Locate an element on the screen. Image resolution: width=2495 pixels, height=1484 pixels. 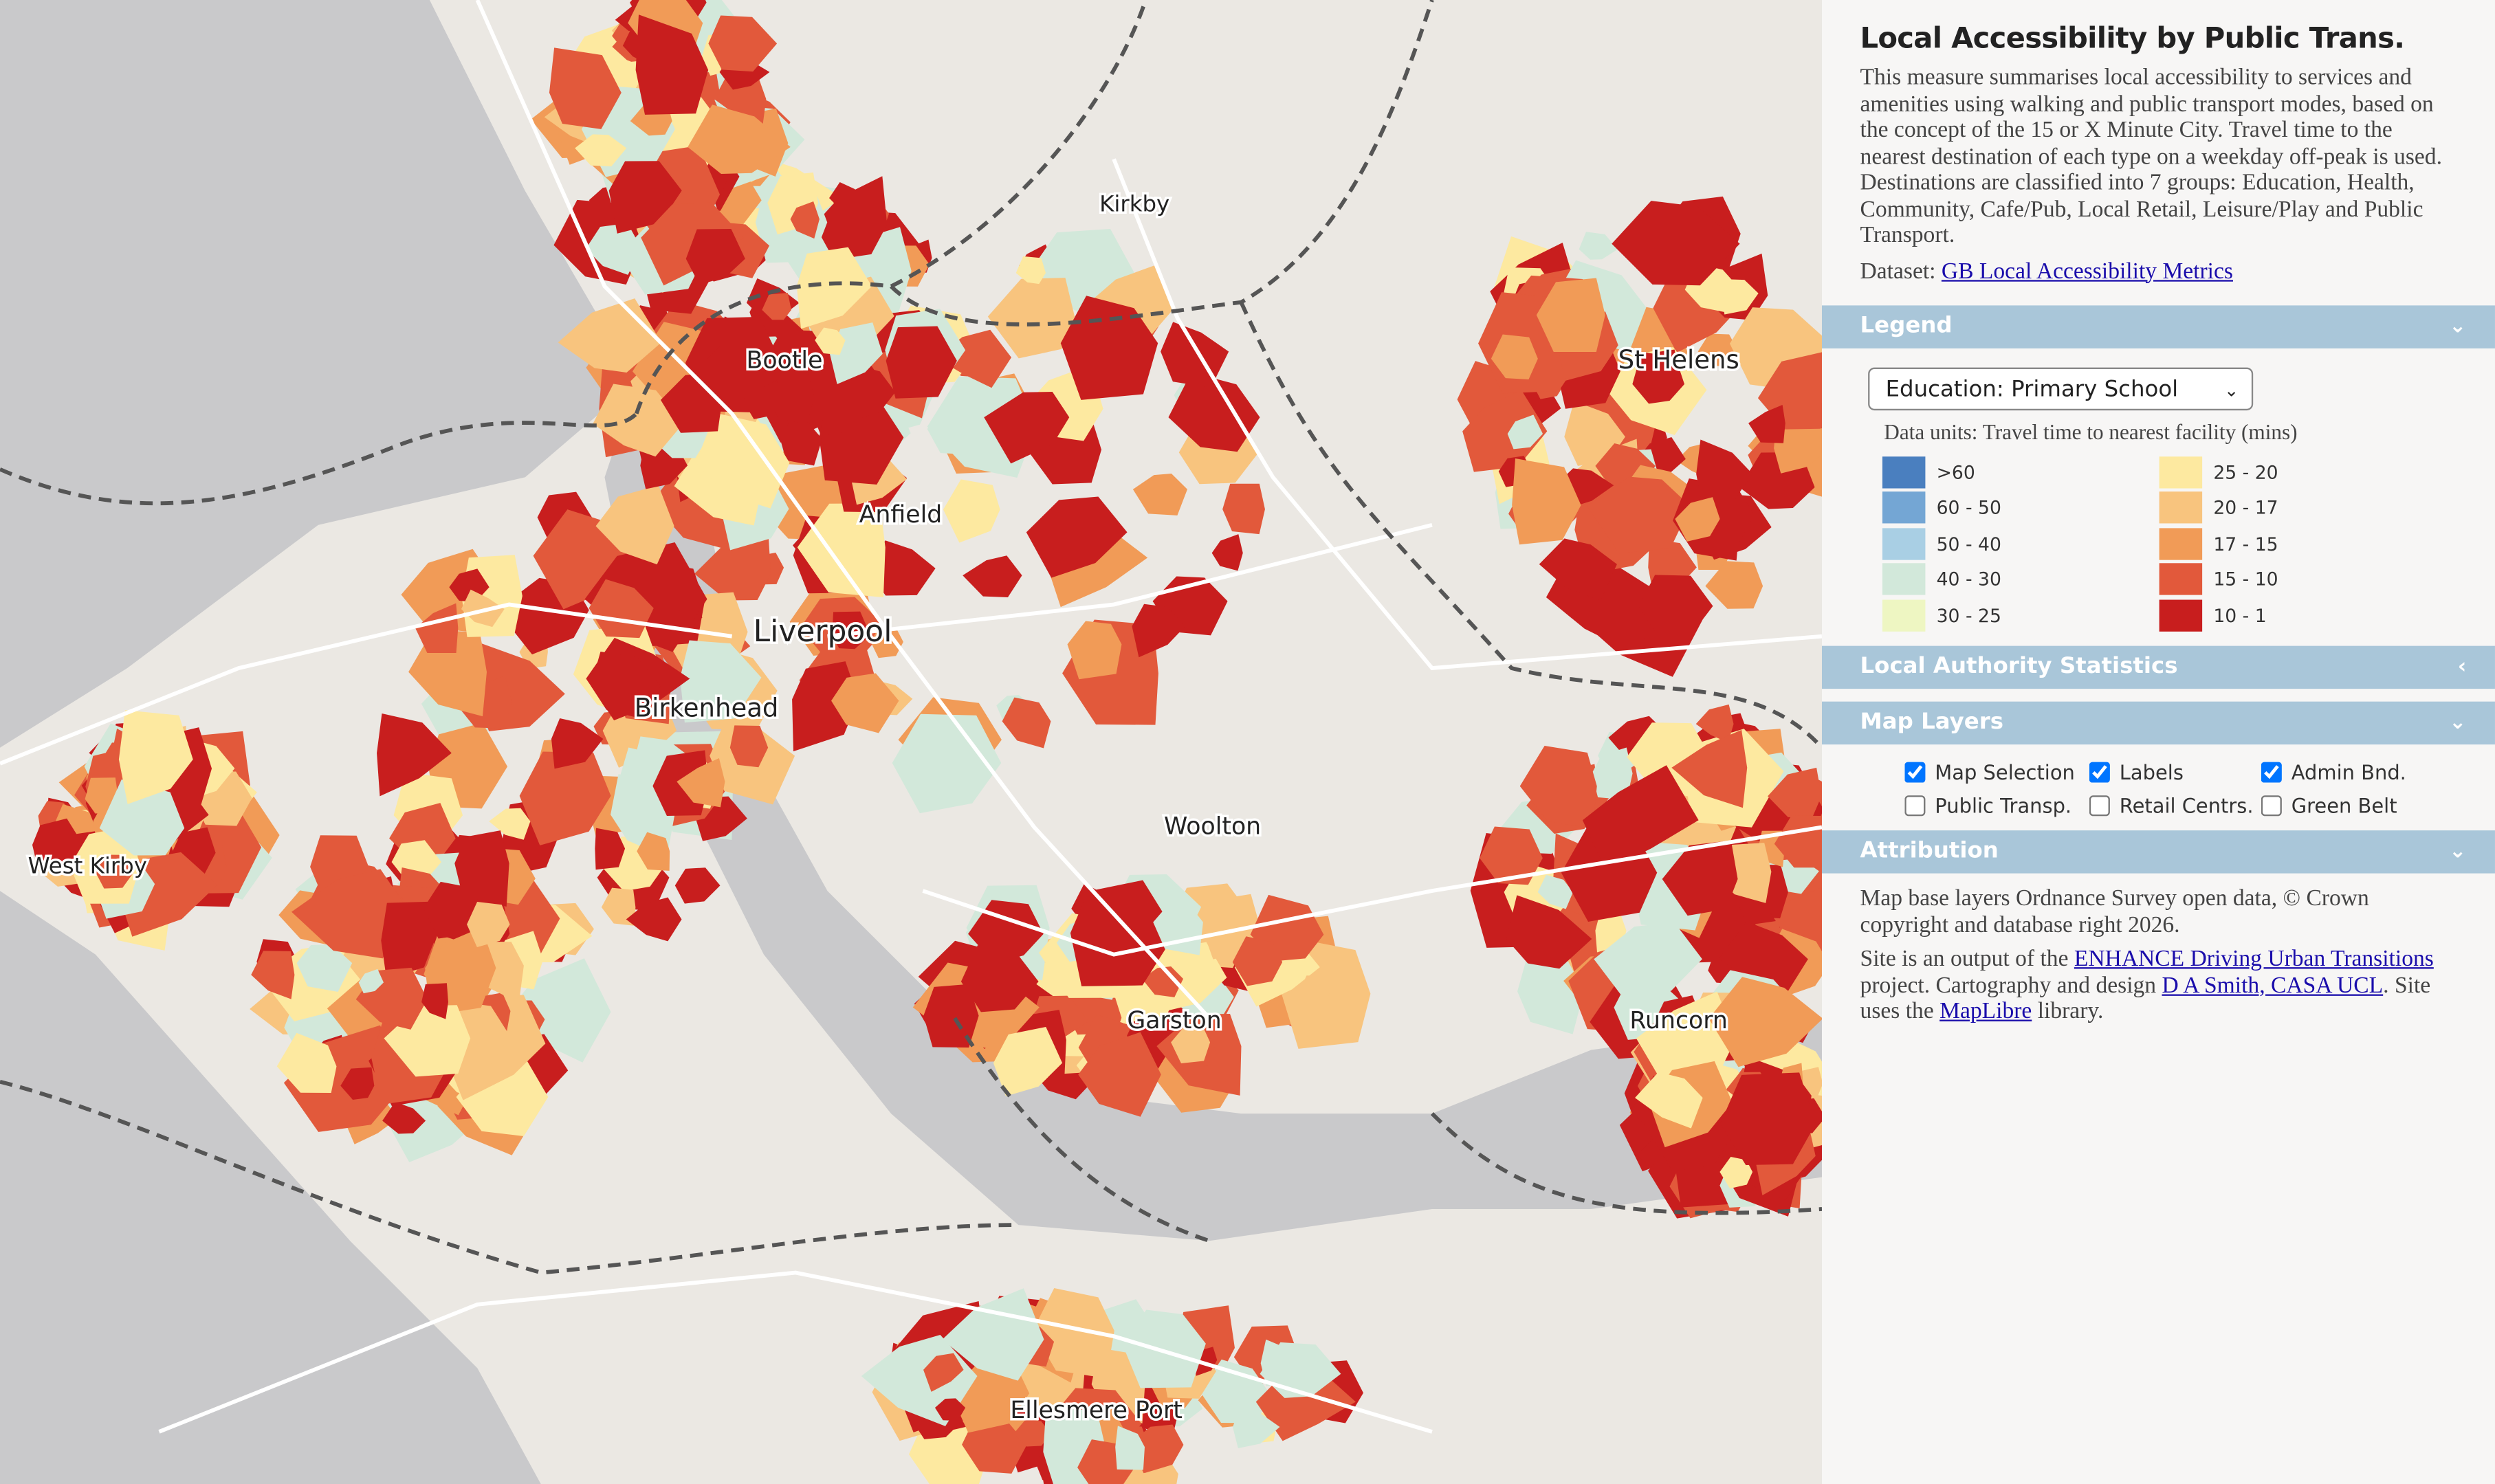
legend-item: 20 - 17 is located at coordinates (2298, 508).